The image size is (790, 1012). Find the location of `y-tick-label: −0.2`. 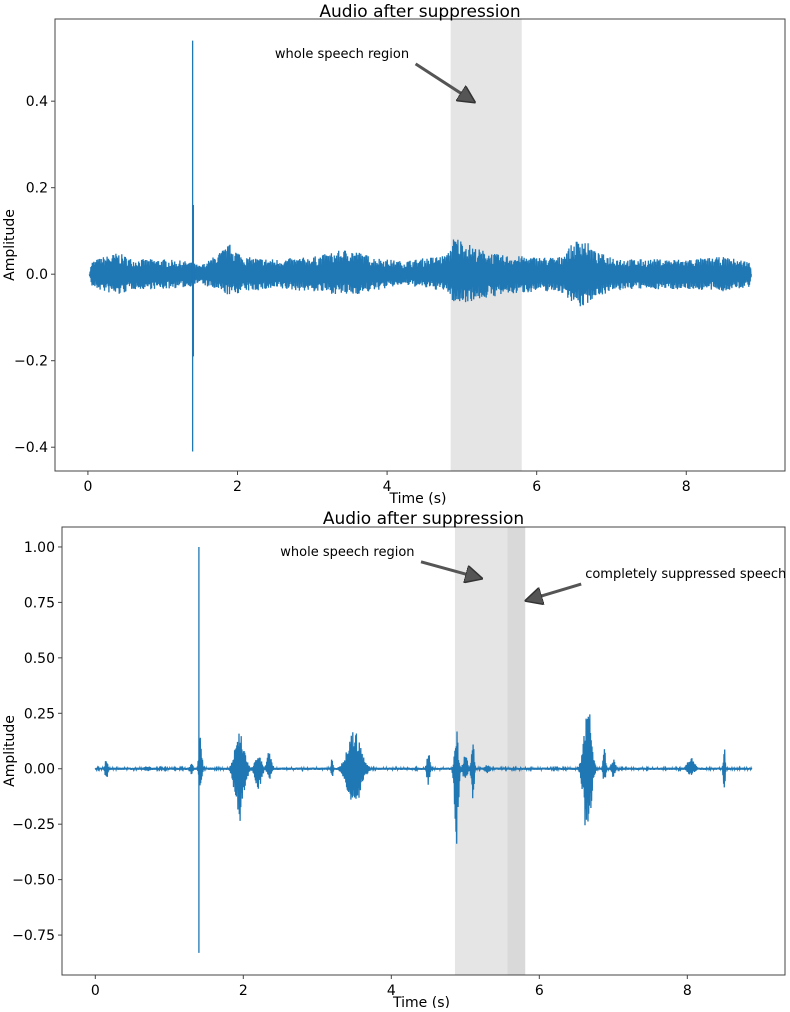

y-tick-label: −0.2 is located at coordinates (31, 362).